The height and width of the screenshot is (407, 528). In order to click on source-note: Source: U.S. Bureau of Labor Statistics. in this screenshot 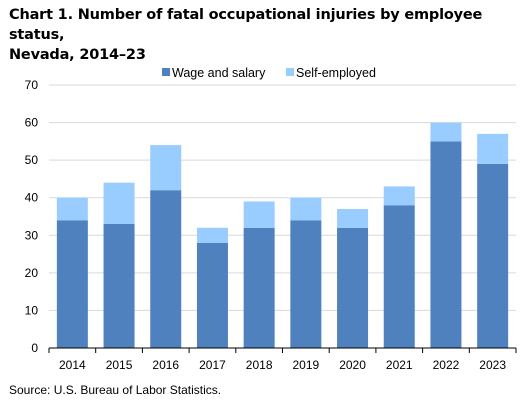, I will do `click(115, 390)`.